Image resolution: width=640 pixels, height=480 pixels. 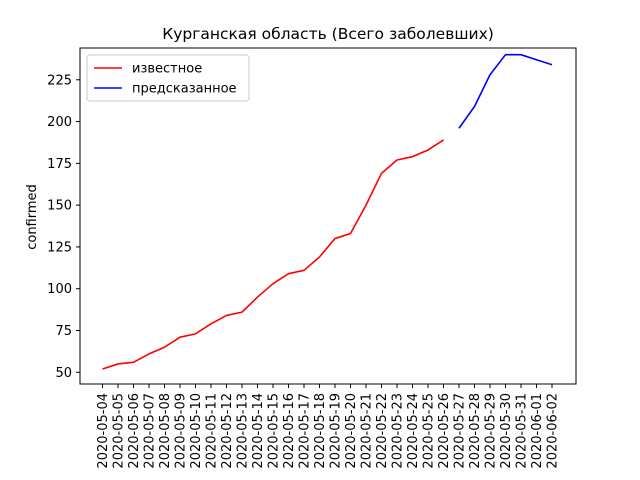 What do you see at coordinates (59, 122) in the screenshot?
I see `y-tick-label: 200` at bounding box center [59, 122].